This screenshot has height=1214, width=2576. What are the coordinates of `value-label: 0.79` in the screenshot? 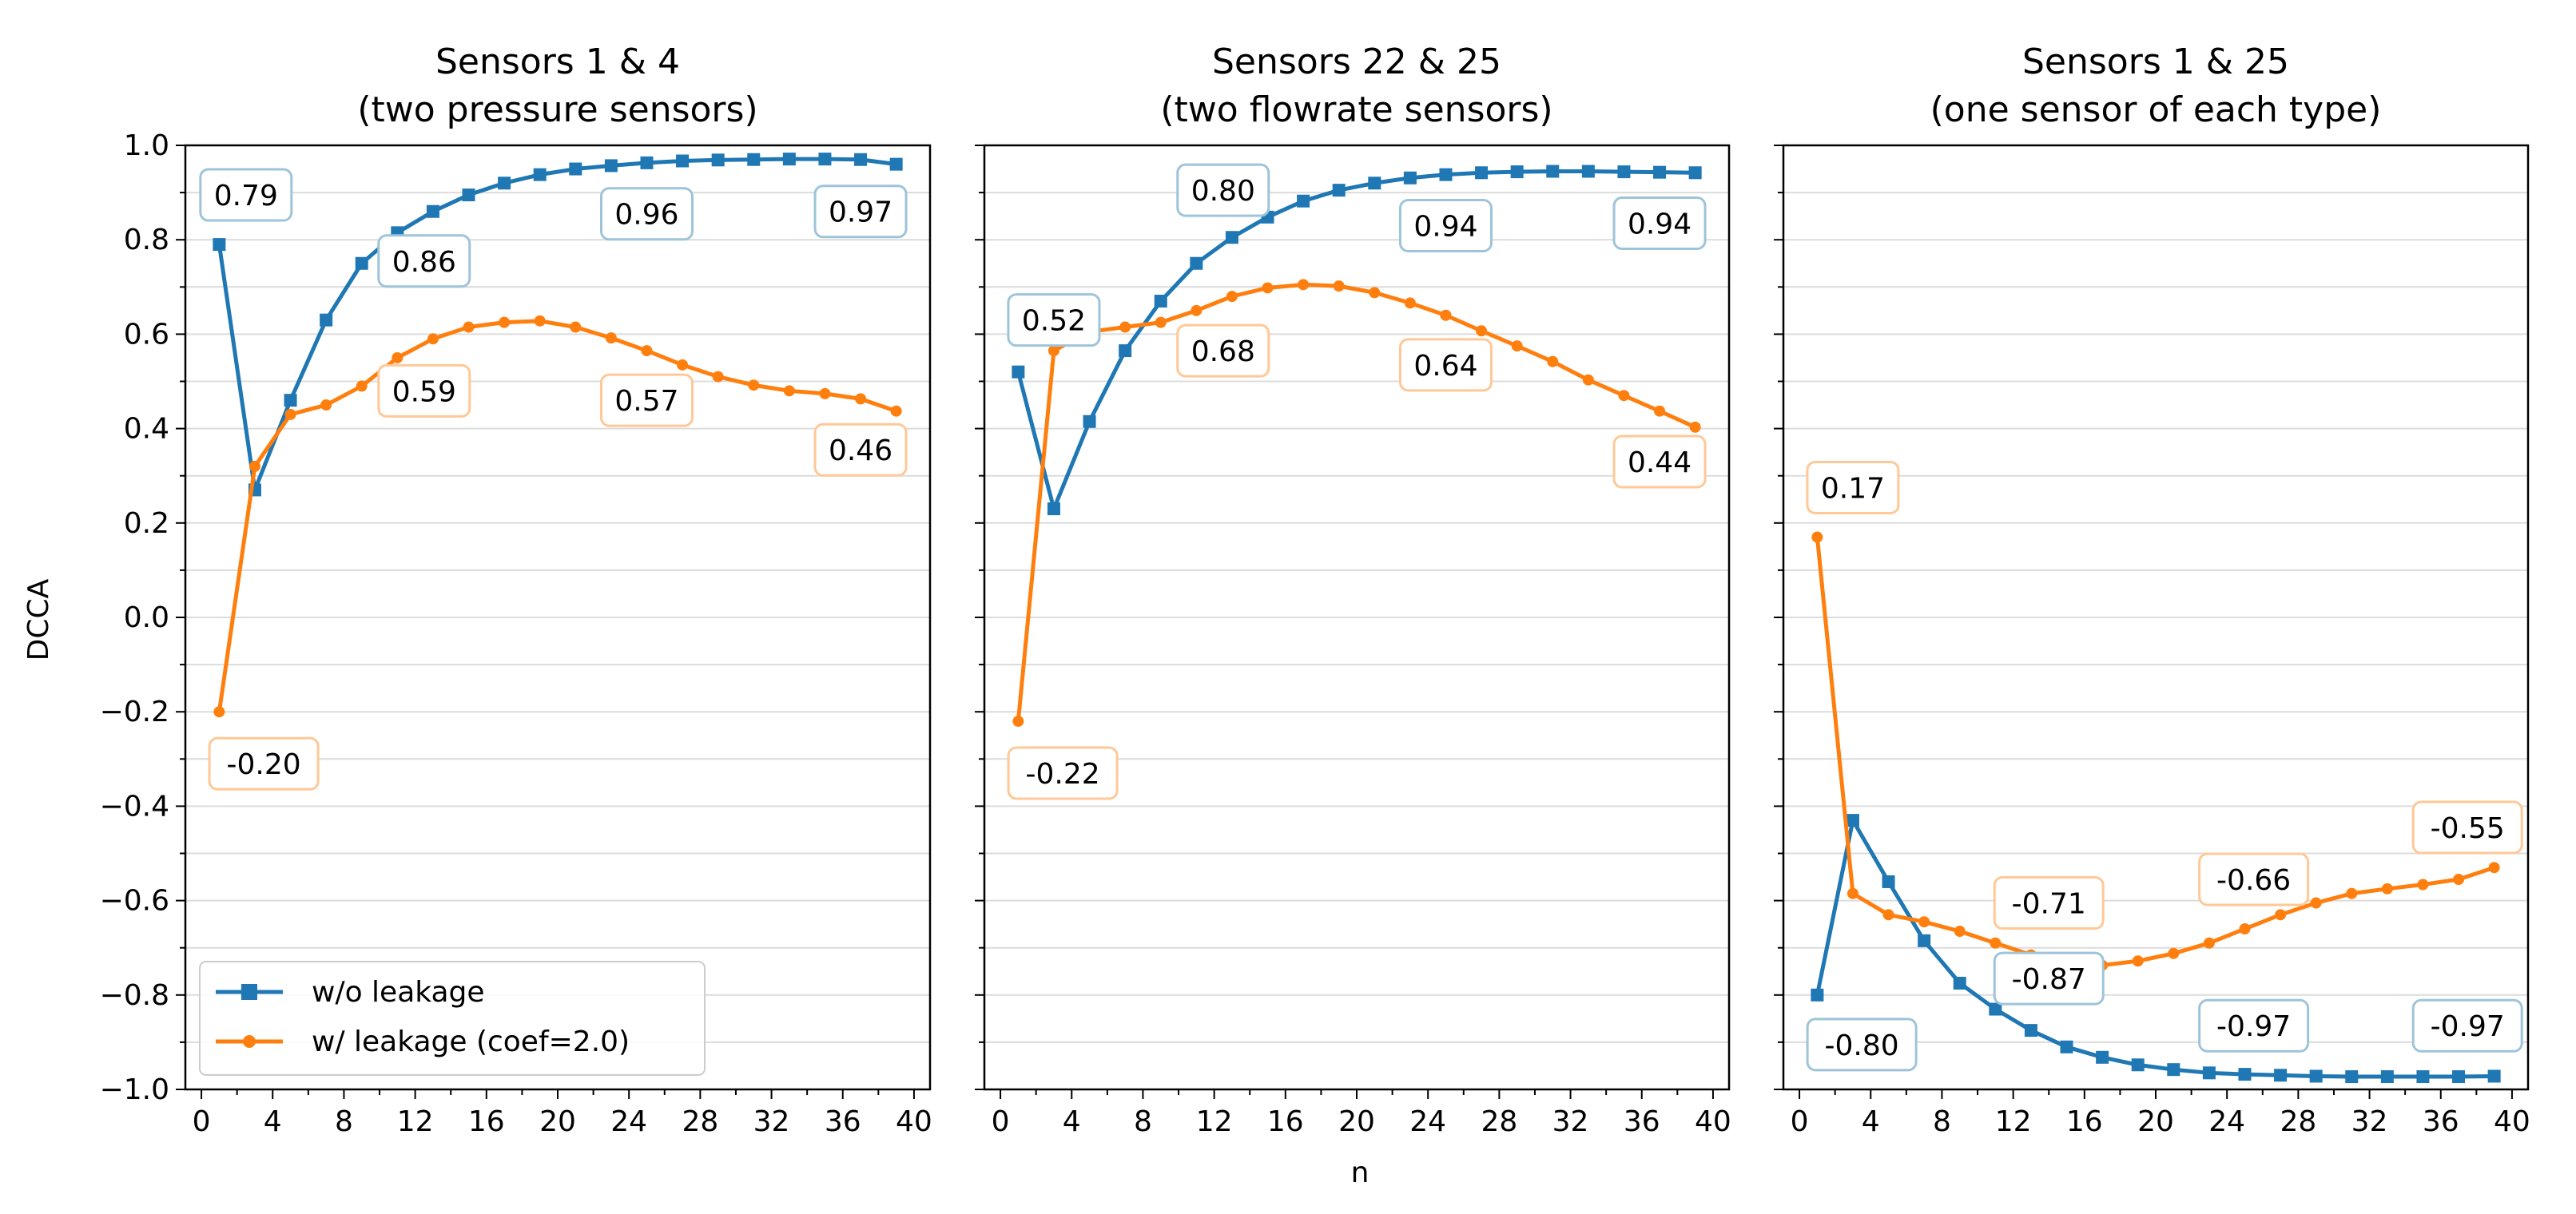 It's located at (246, 196).